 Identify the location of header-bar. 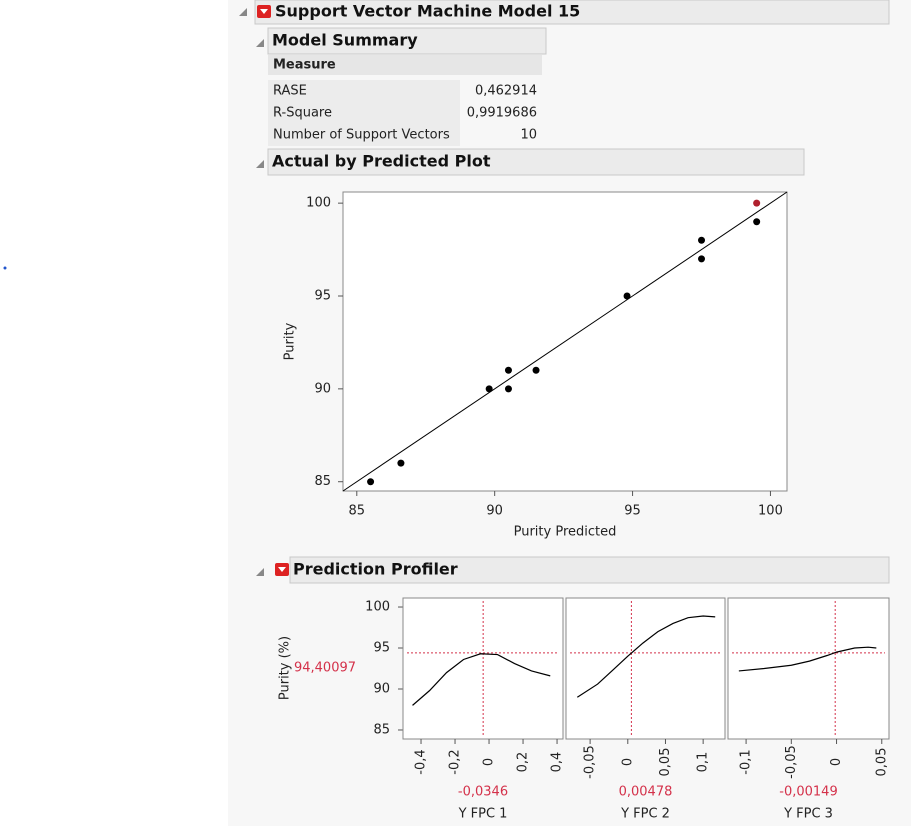
(572, 12).